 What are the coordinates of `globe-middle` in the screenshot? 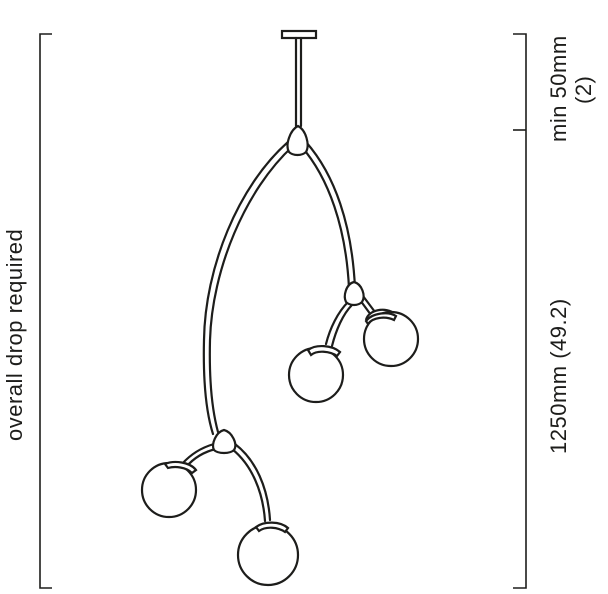 It's located at (316, 374).